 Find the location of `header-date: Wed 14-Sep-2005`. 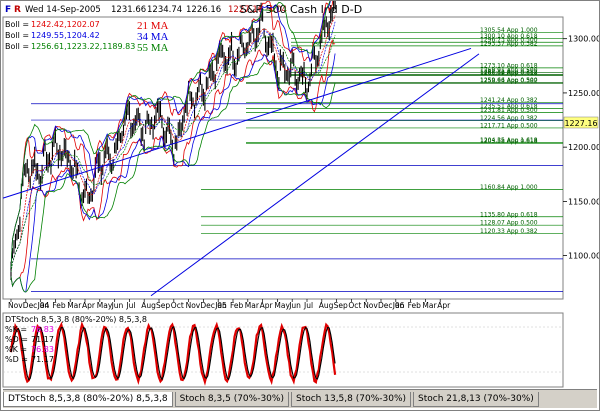

header-date: Wed 14-Sep-2005 is located at coordinates (63, 10).